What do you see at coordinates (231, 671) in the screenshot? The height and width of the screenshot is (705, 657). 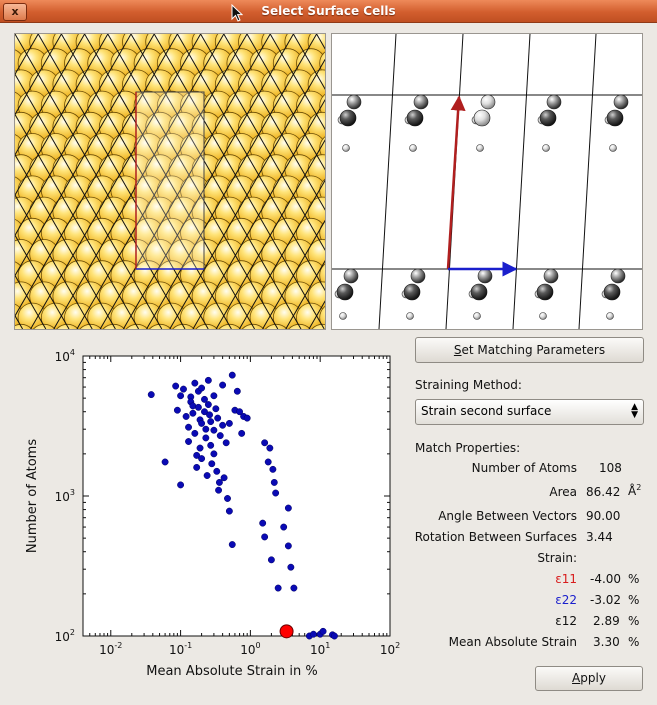 I see `x-axis-label: Mean Absolute Strain in %` at bounding box center [231, 671].